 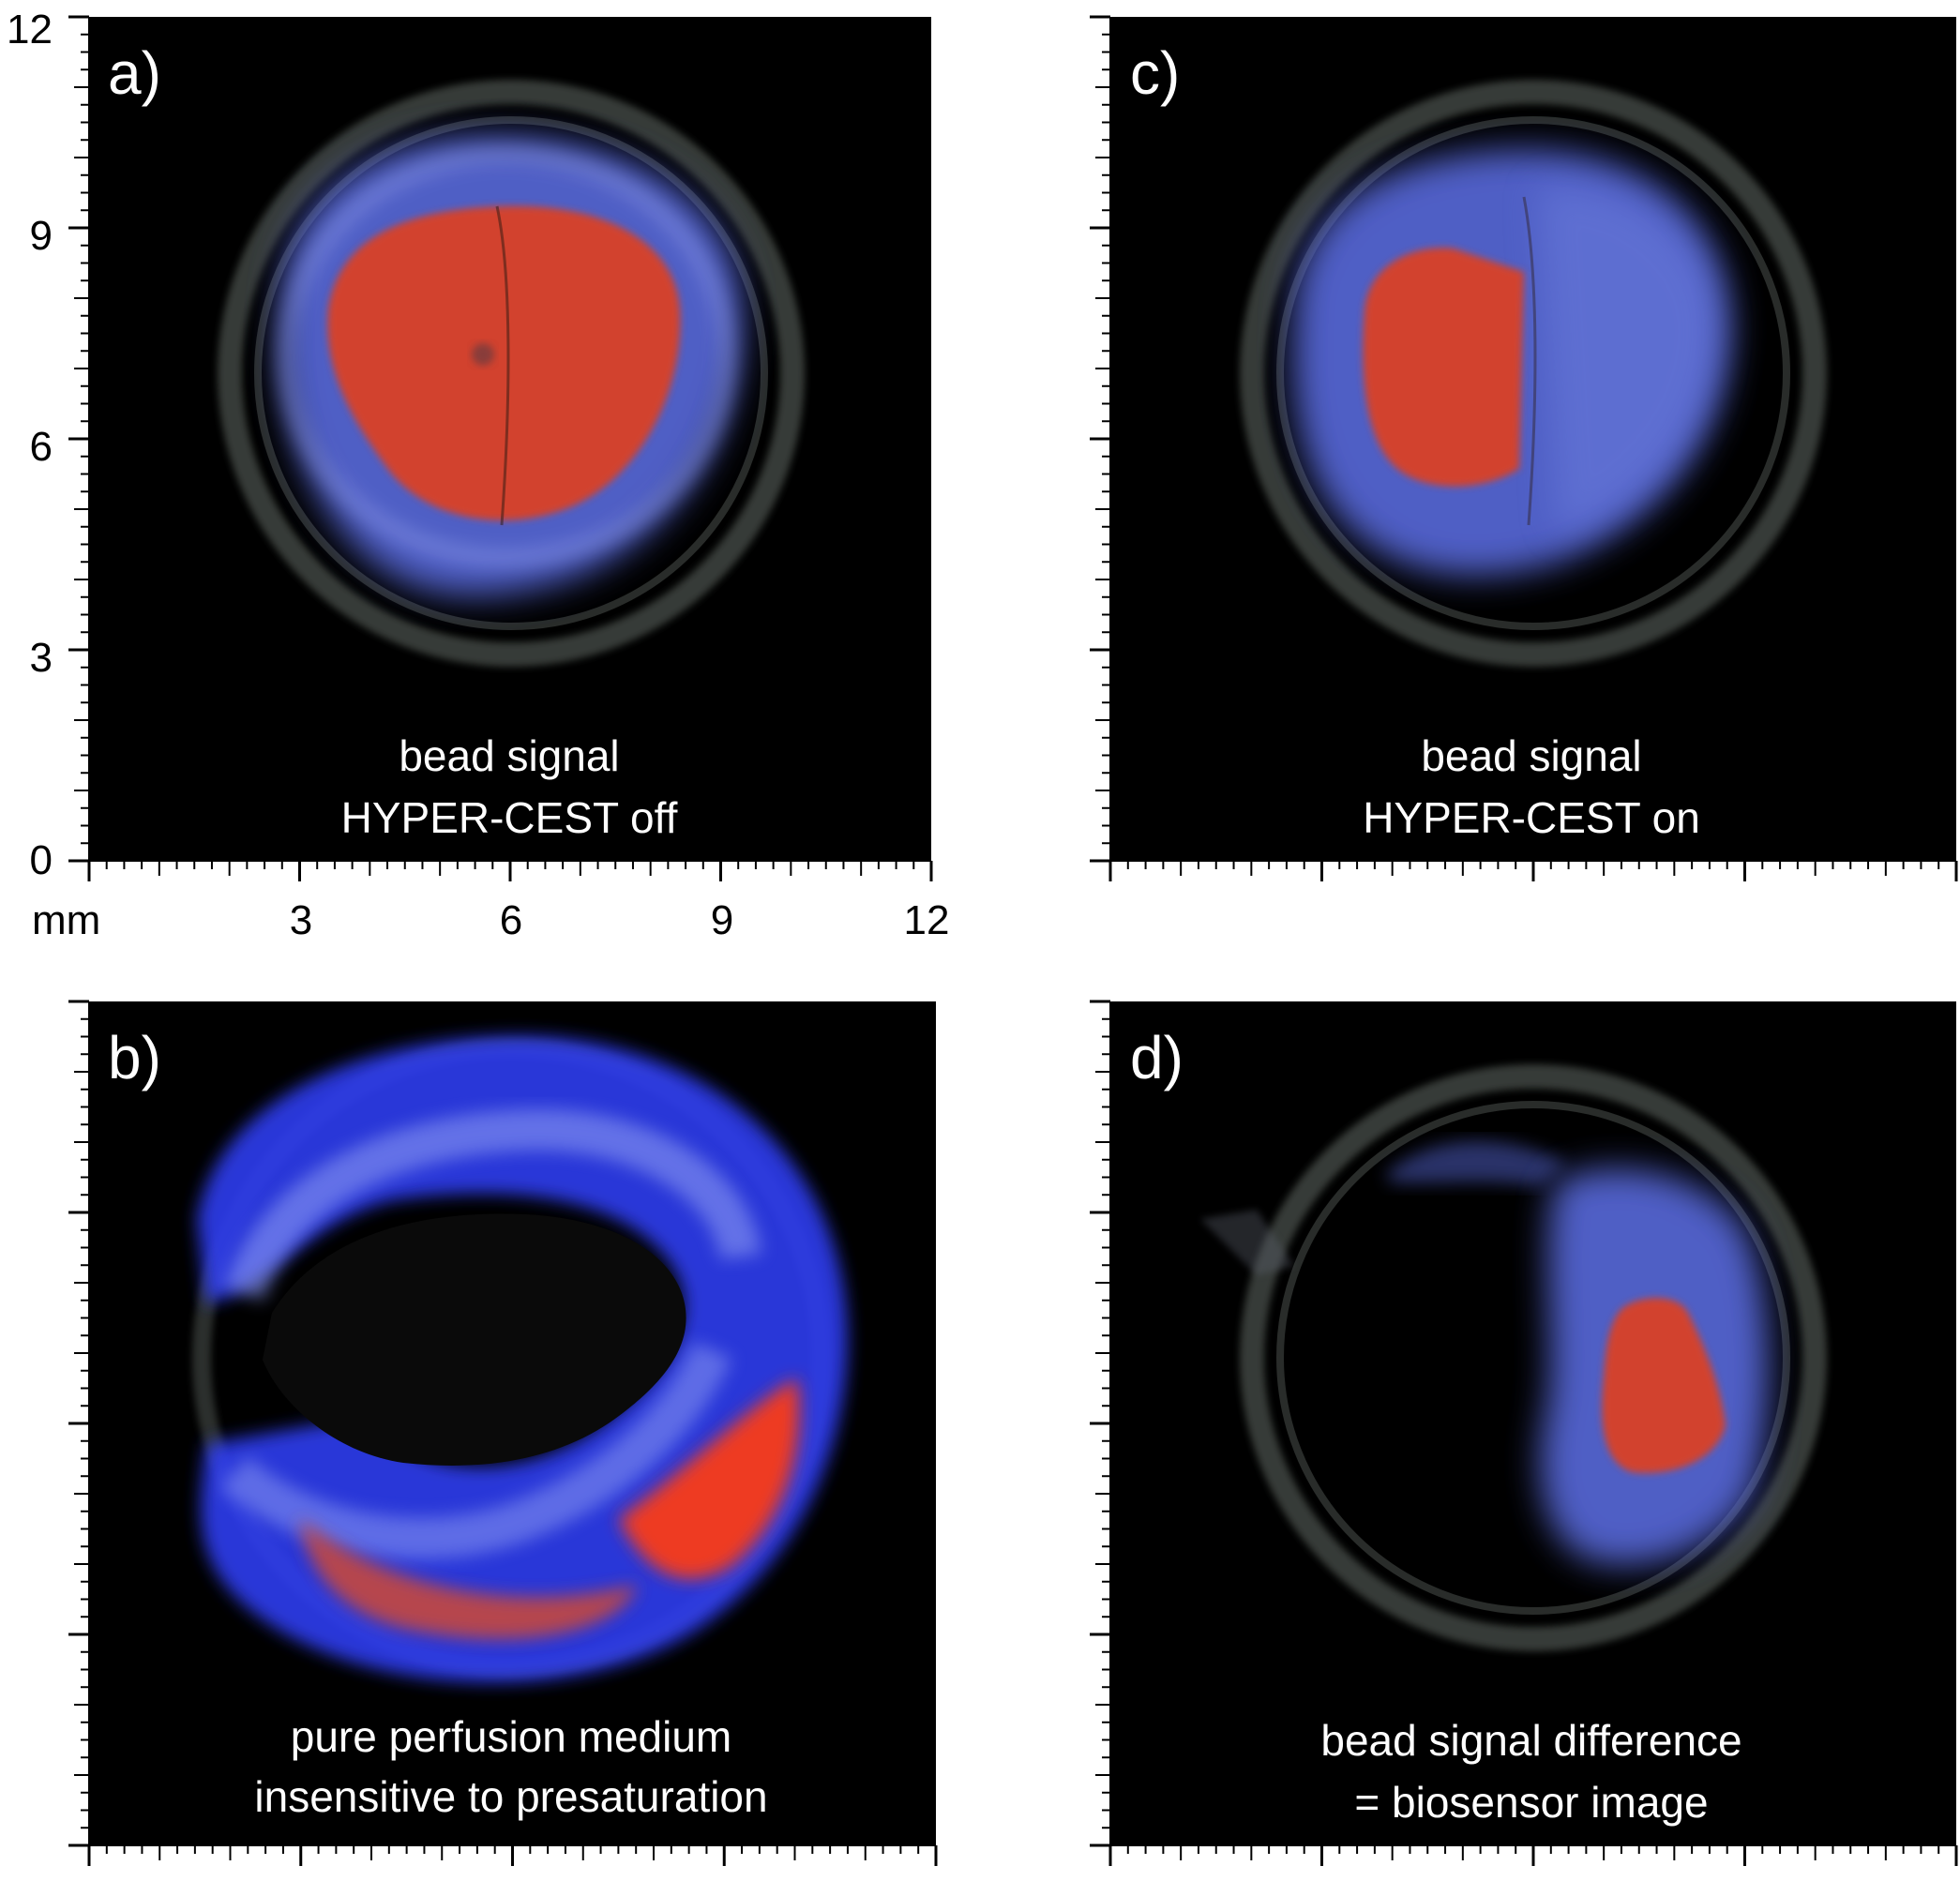 I want to click on panel-b-caption-line1: pure perfusion medium, so click(x=511, y=1736).